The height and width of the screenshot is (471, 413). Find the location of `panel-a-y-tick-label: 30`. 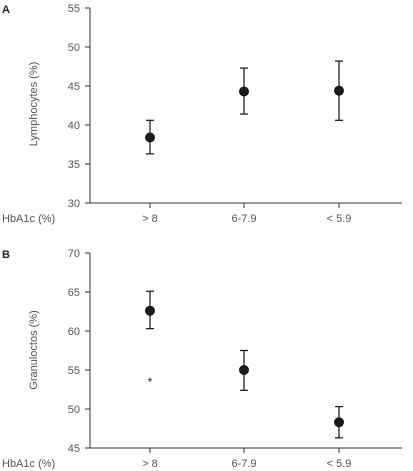

panel-a-y-tick-label: 30 is located at coordinates (74, 204).